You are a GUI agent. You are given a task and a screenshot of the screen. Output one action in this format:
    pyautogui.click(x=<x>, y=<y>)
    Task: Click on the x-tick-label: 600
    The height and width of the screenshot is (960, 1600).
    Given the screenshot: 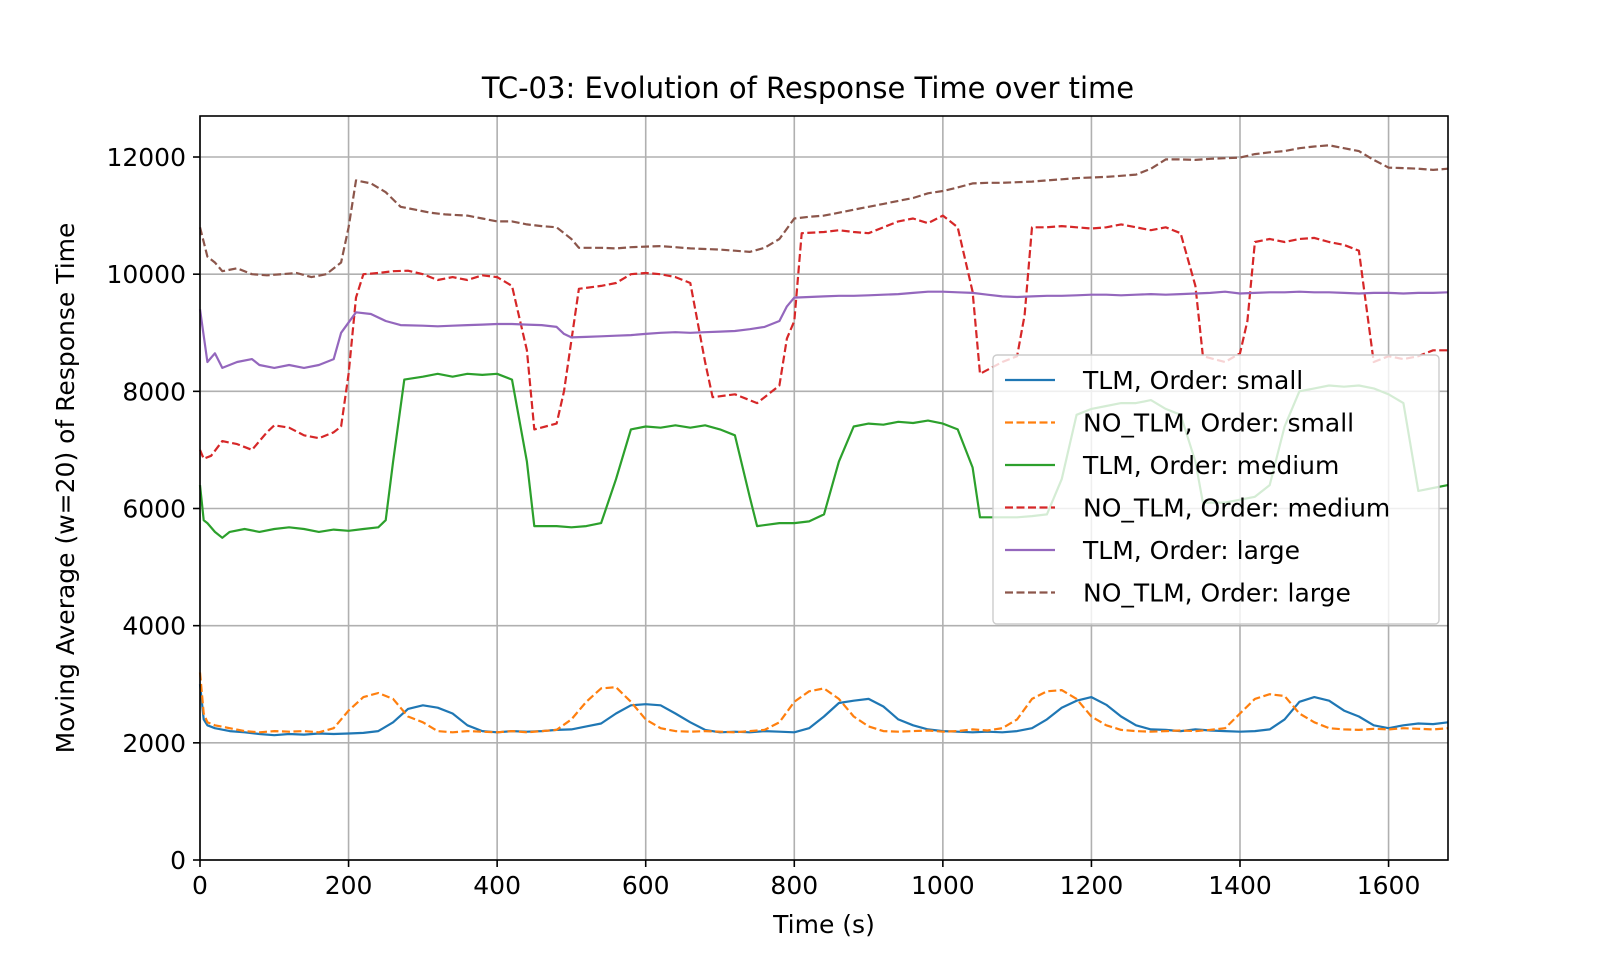 What is the action you would take?
    pyautogui.click(x=646, y=885)
    